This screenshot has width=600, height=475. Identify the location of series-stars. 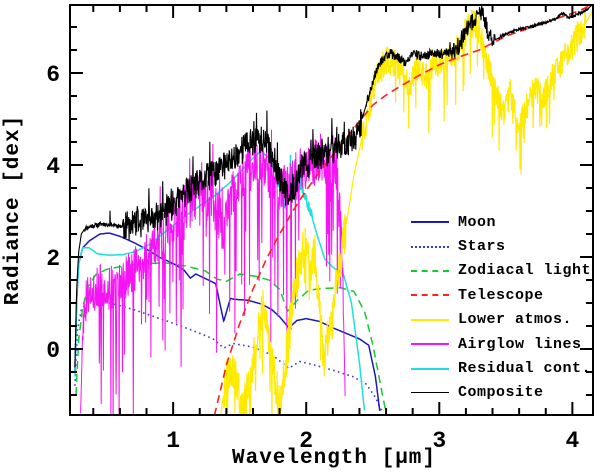
(229, 355).